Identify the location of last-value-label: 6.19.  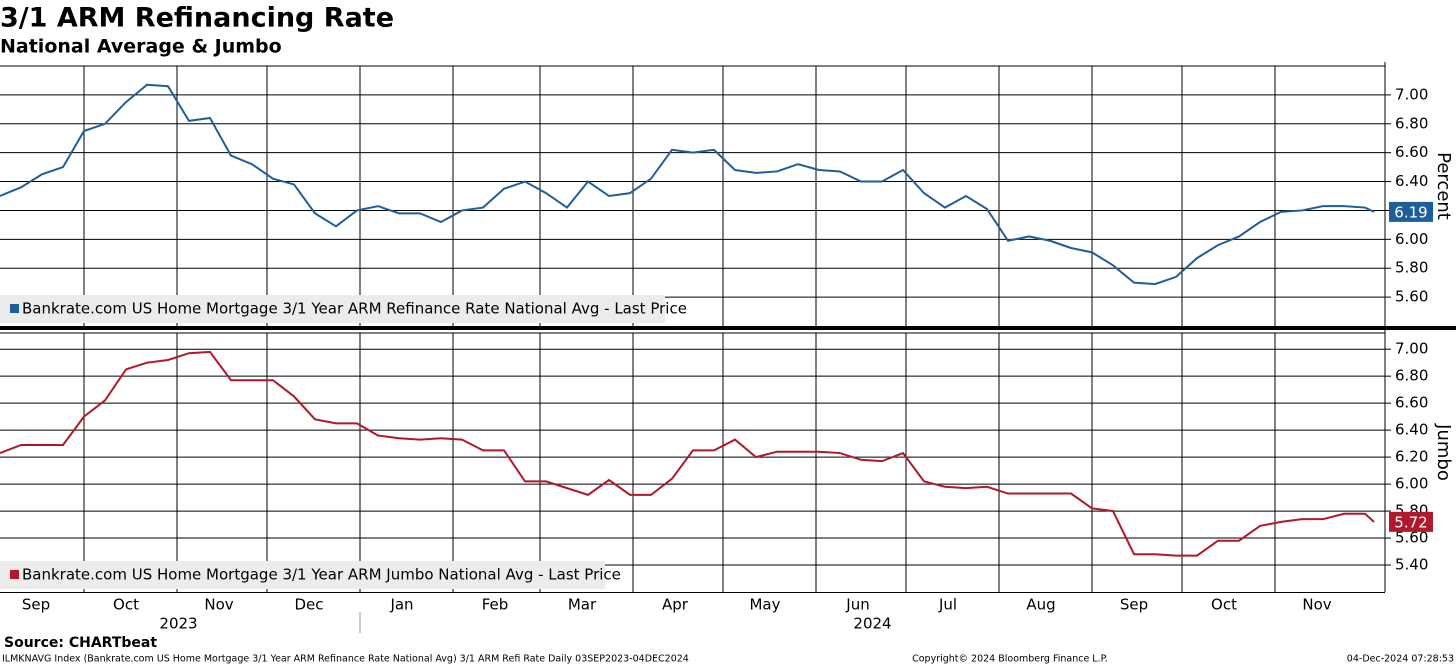
(1410, 212).